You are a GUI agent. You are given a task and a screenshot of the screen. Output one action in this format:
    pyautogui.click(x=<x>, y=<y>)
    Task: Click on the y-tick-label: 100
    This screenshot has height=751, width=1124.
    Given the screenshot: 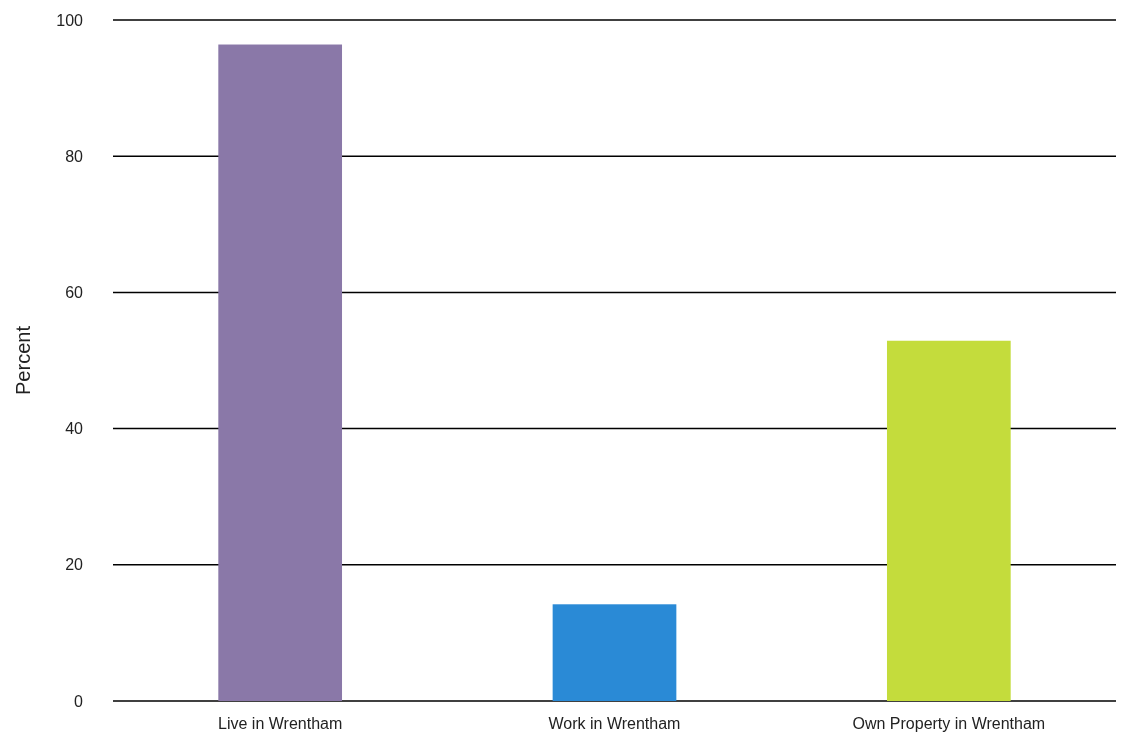 What is the action you would take?
    pyautogui.click(x=70, y=20)
    